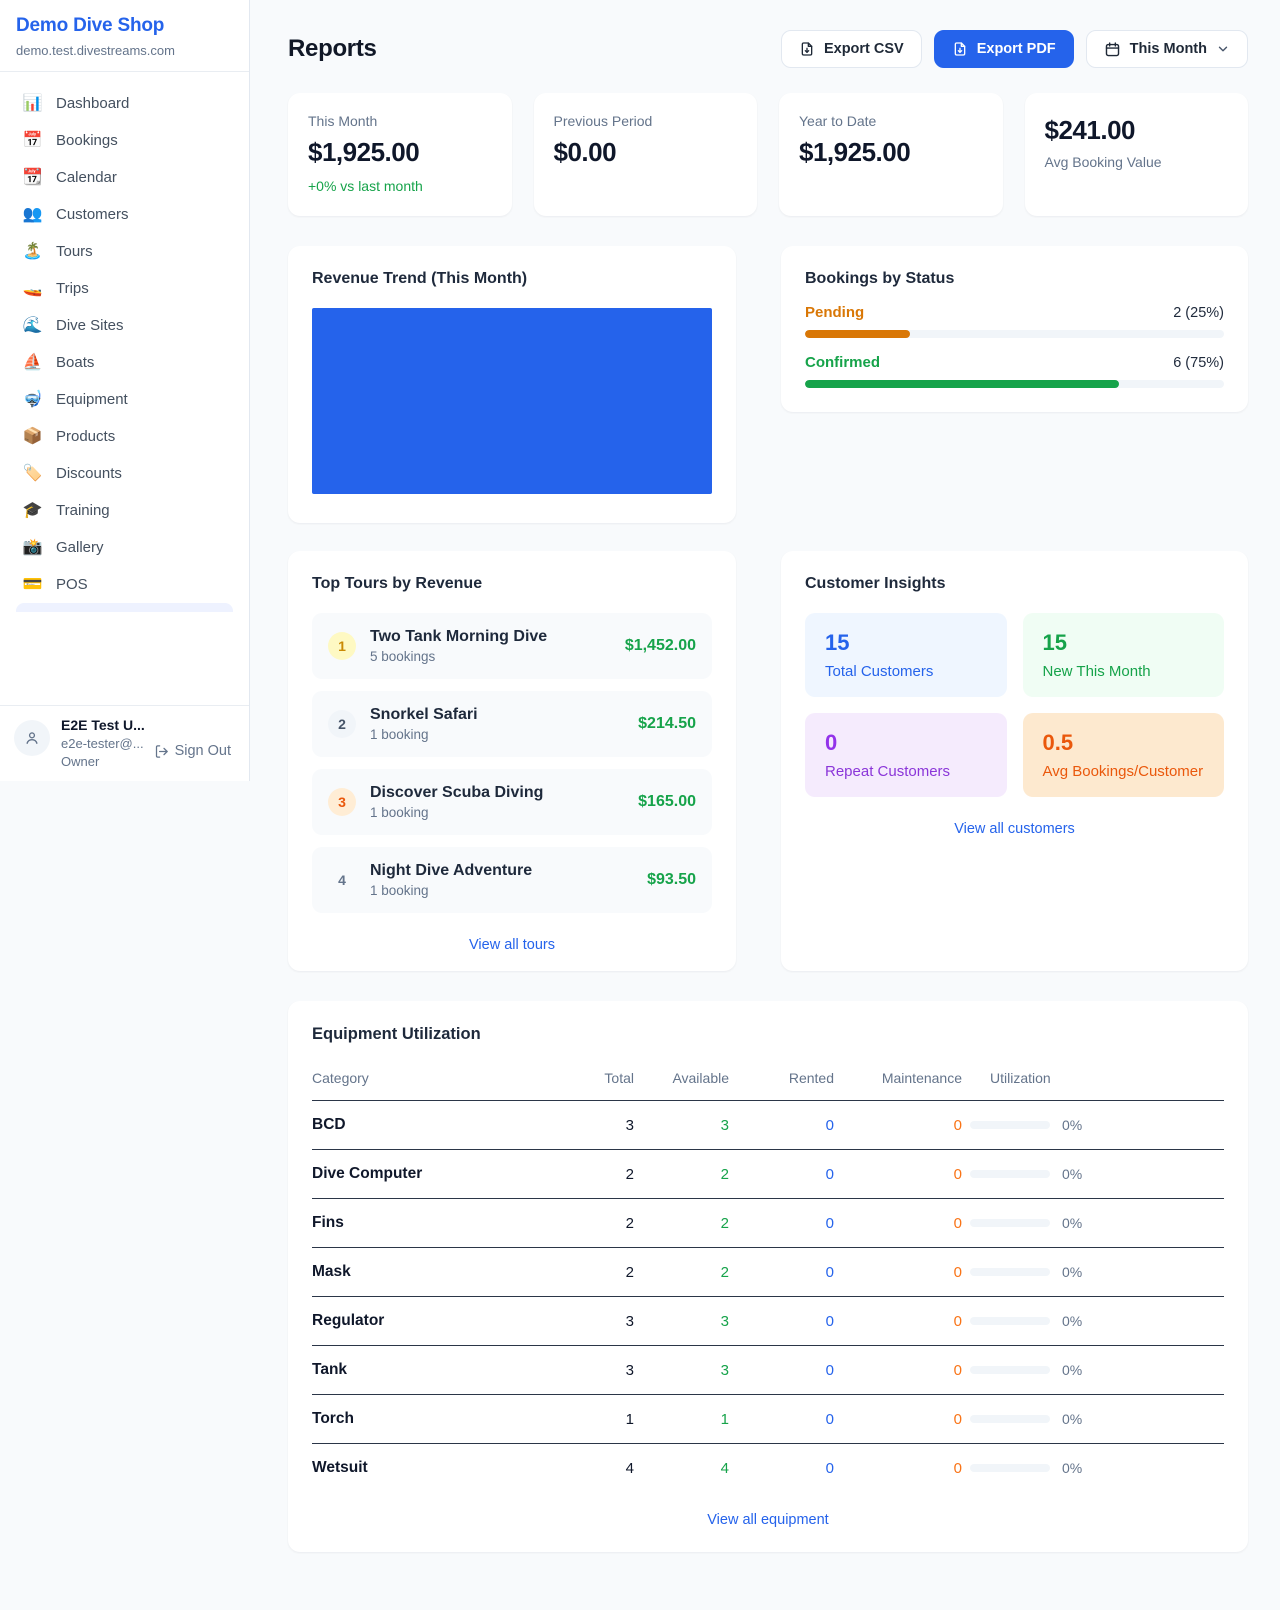 The width and height of the screenshot is (1280, 1610). Describe the element at coordinates (1014, 829) in the screenshot. I see `view-all-customers-link: View all customers` at that location.